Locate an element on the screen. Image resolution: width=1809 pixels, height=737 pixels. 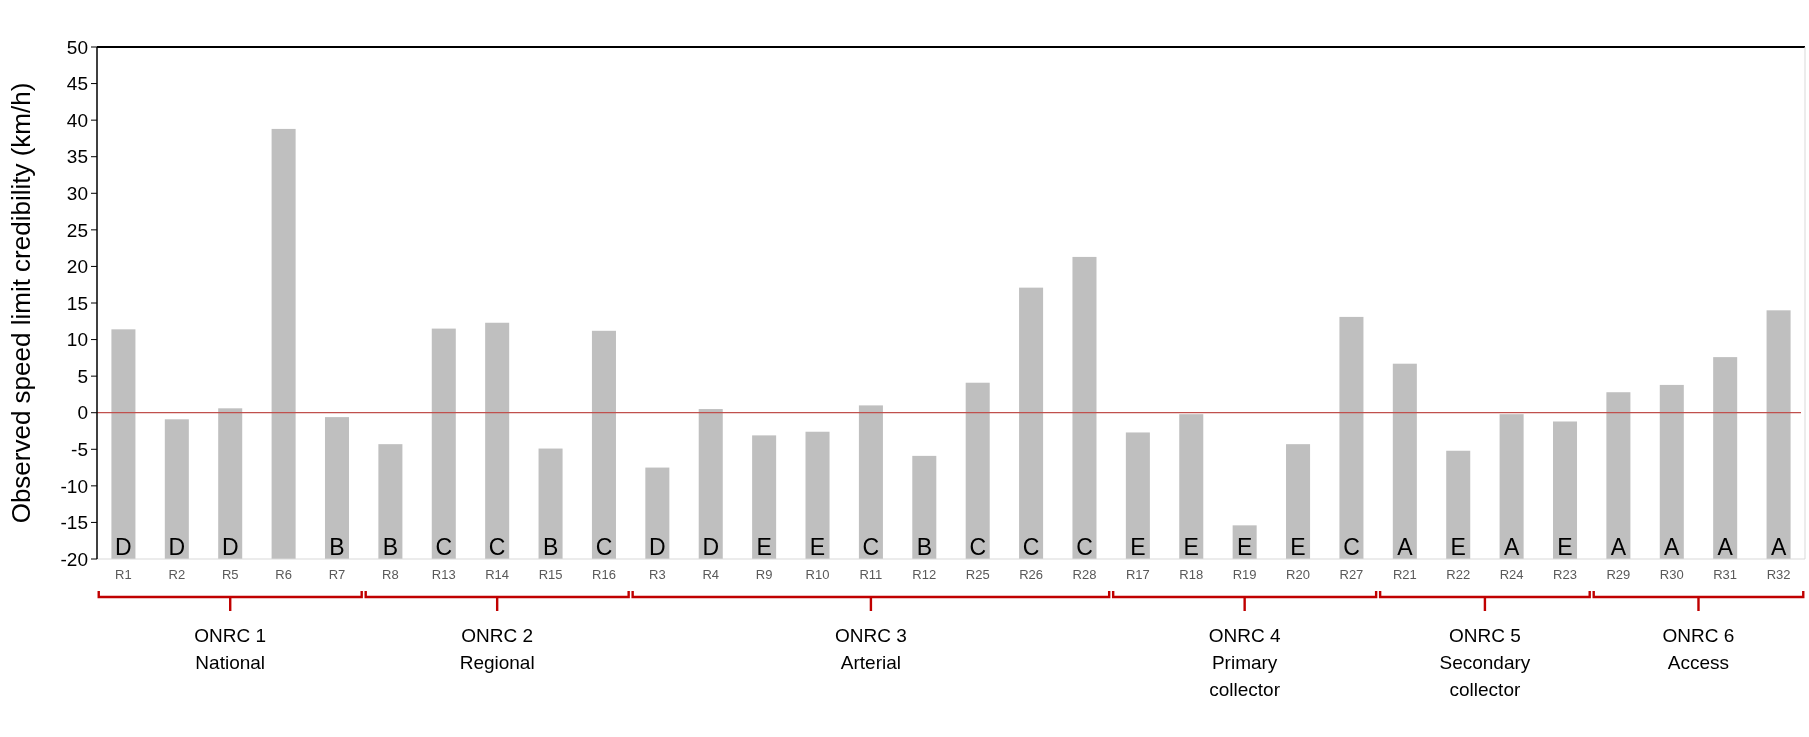
x-tick-label: R6 is located at coordinates (283, 574).